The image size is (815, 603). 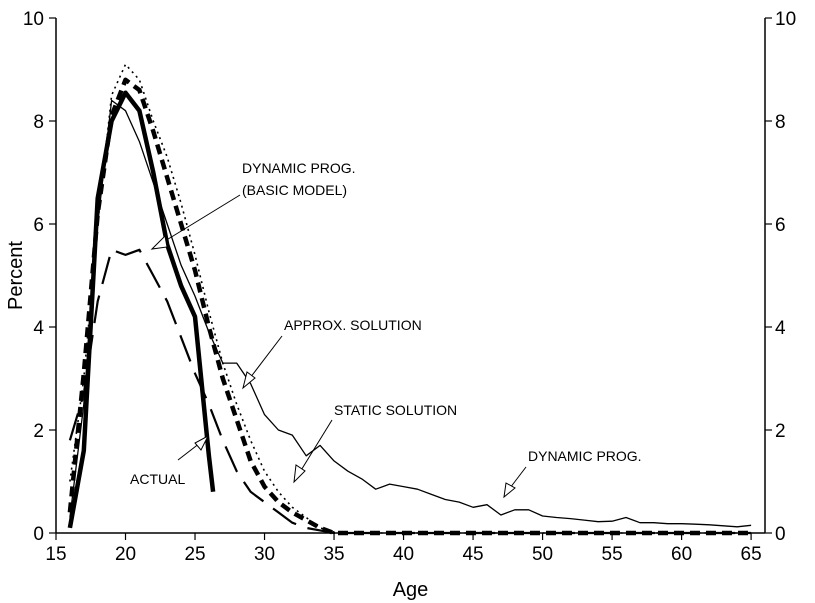 What do you see at coordinates (780, 122) in the screenshot?
I see `y-tick-label-right: 8` at bounding box center [780, 122].